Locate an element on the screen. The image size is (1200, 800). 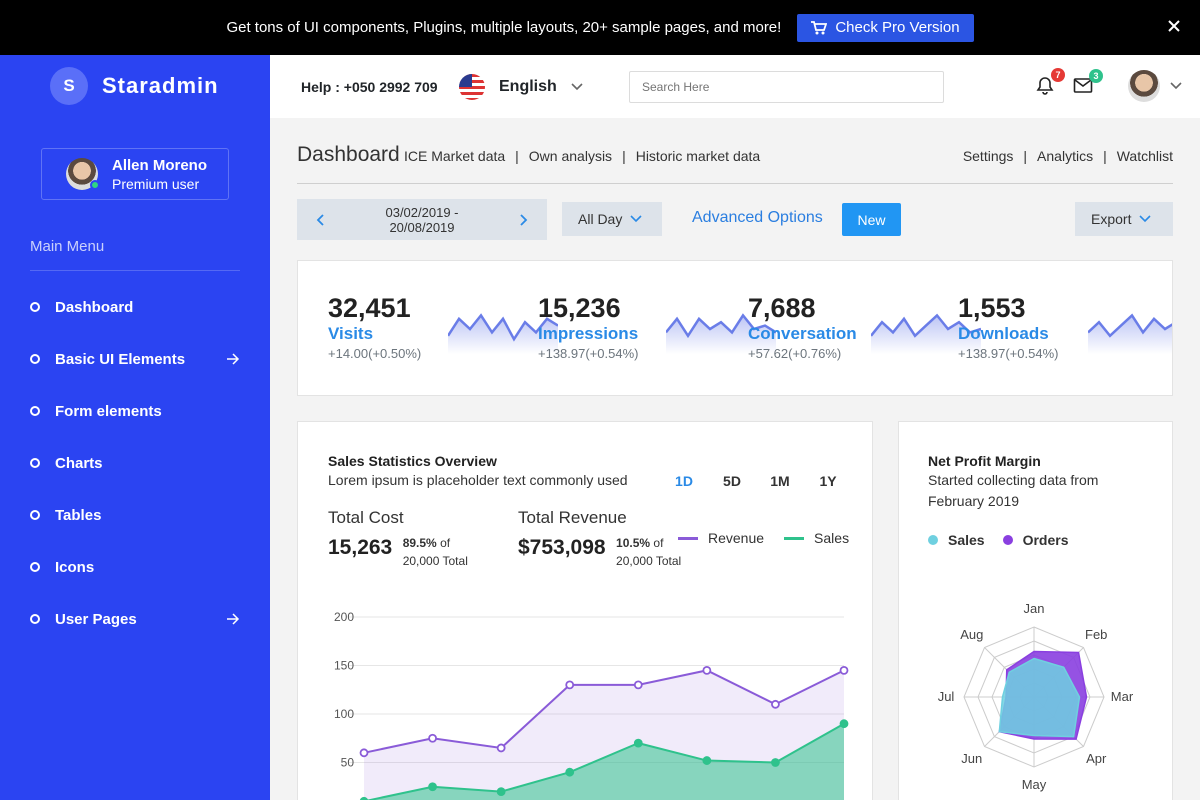
subnav-own-analysis: Own analysis is located at coordinates (570, 156).